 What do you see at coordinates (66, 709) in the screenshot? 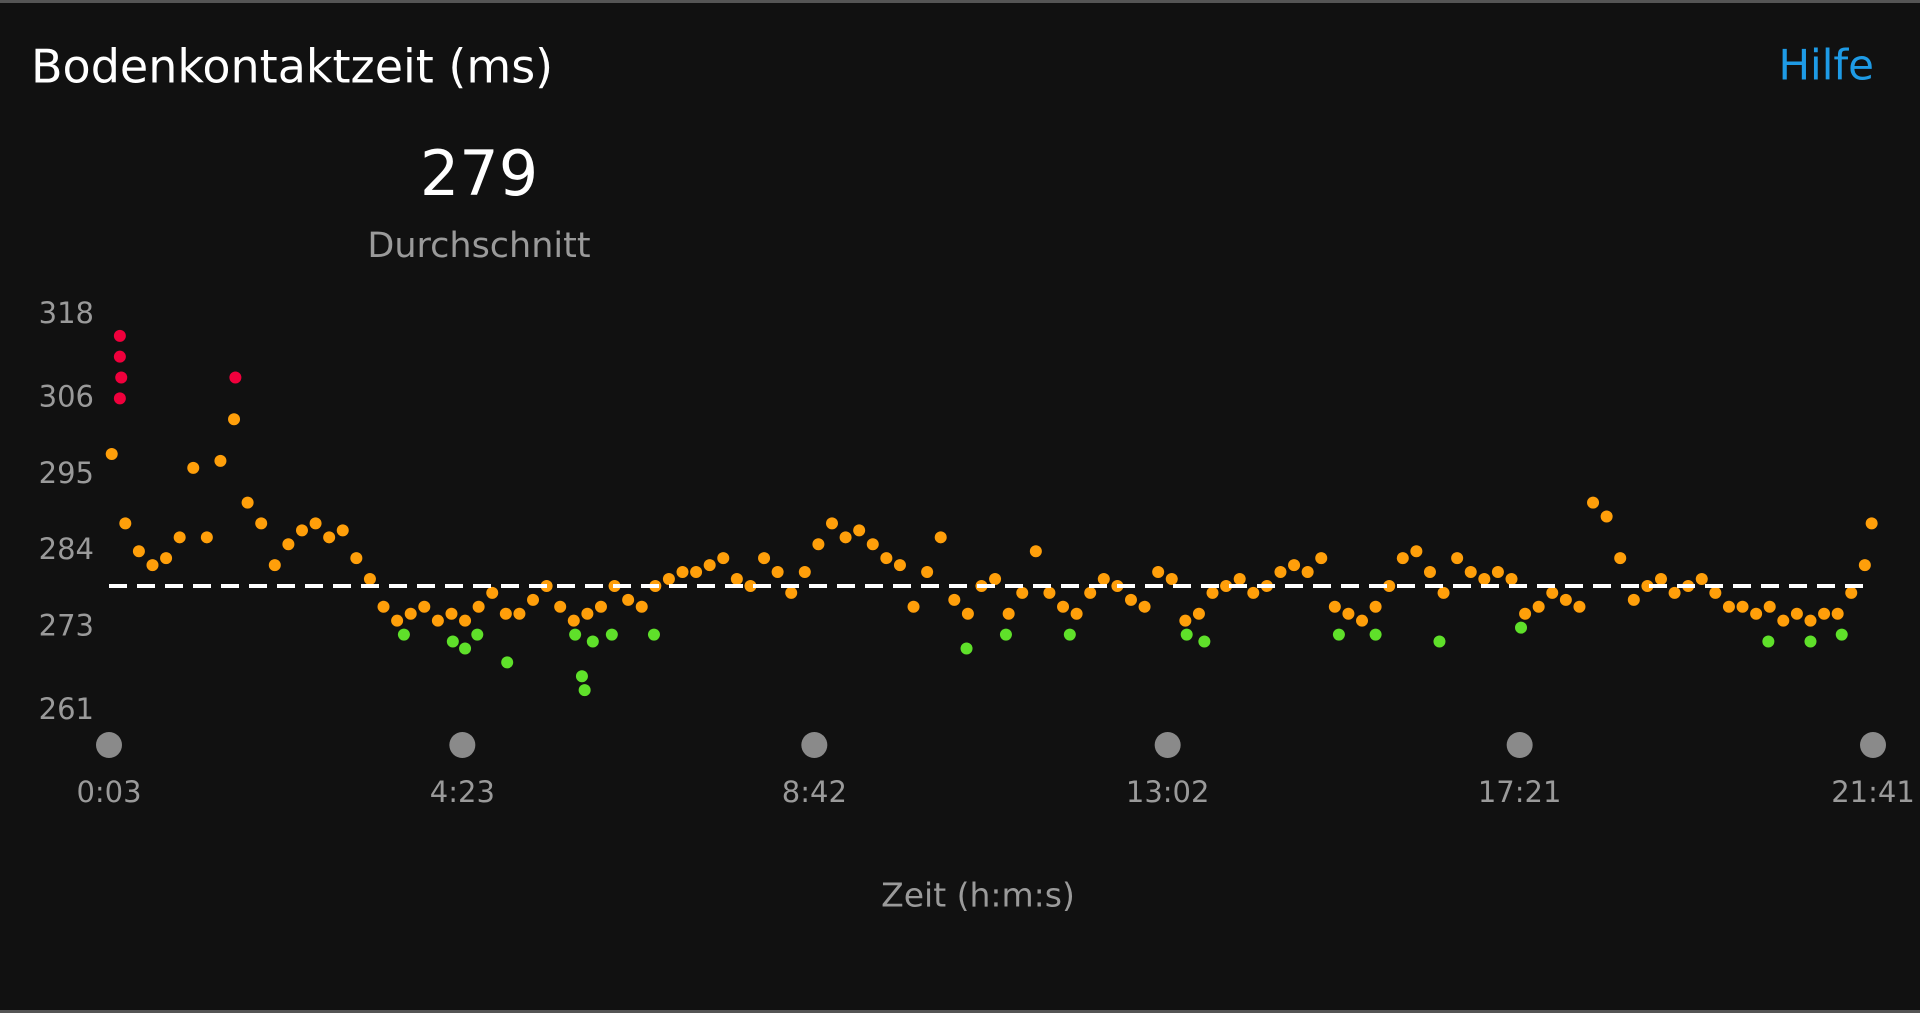
I see `y-tick-label: 261` at bounding box center [66, 709].